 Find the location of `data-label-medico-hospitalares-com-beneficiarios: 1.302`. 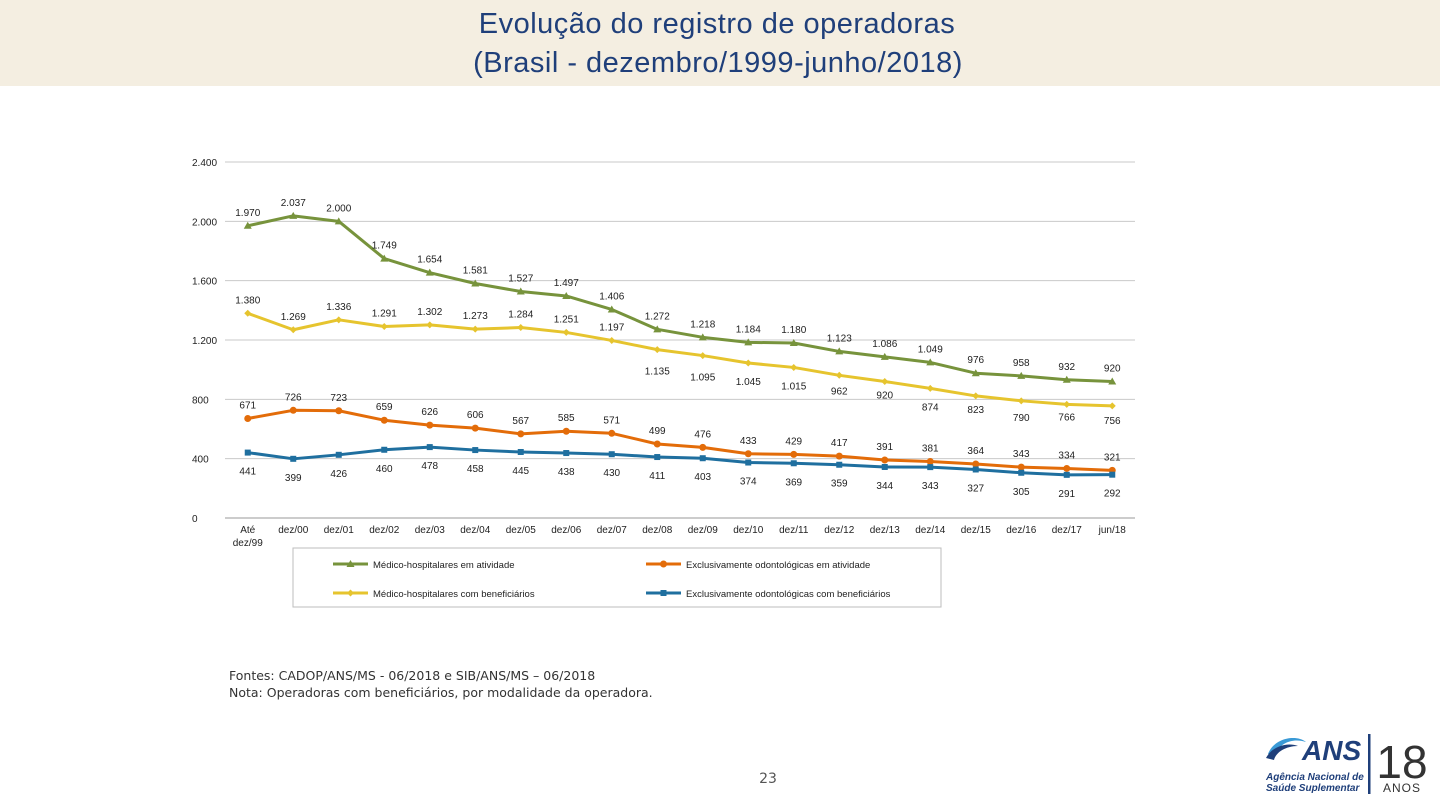

data-label-medico-hospitalares-com-beneficiarios: 1.302 is located at coordinates (429, 312).